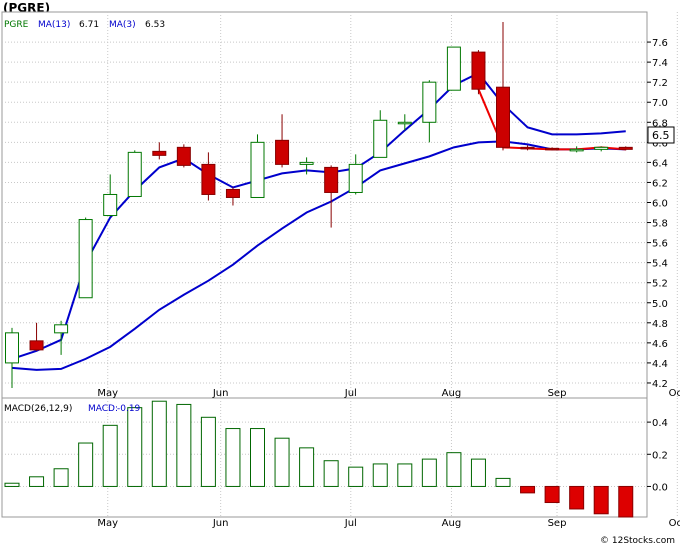 Image resolution: width=680 pixels, height=546 pixels. I want to click on macd-legend-label: MACD(26,12,9), so click(38, 409).